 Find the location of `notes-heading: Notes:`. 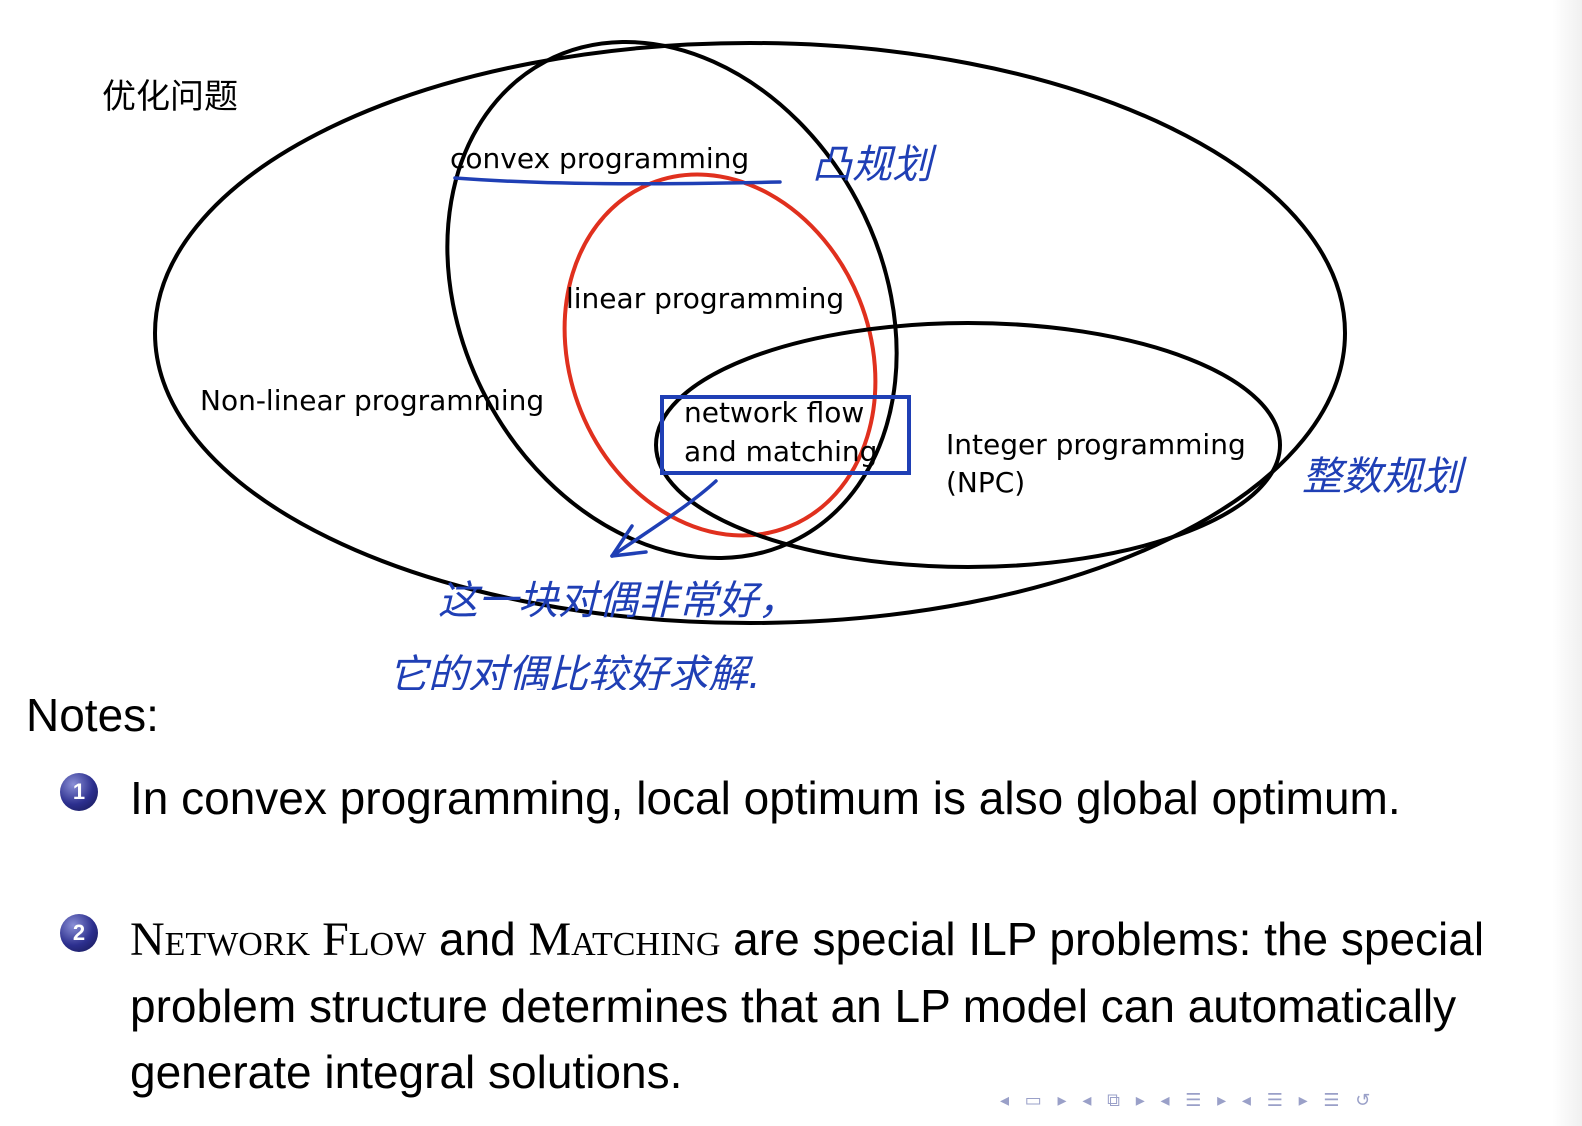

notes-heading: Notes: is located at coordinates (92, 715).